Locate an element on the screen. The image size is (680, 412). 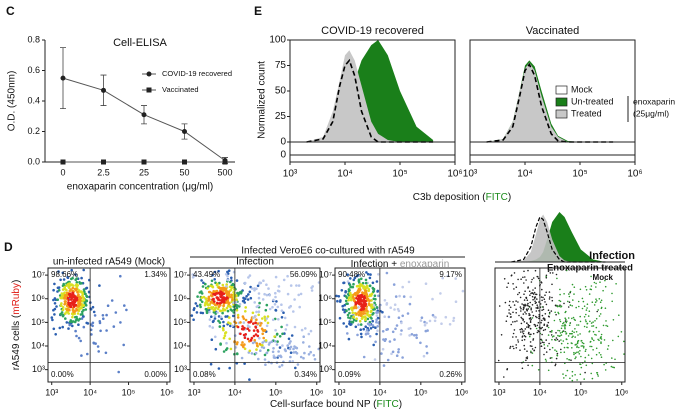
legend-label: Mock is located at coordinates (582, 89).